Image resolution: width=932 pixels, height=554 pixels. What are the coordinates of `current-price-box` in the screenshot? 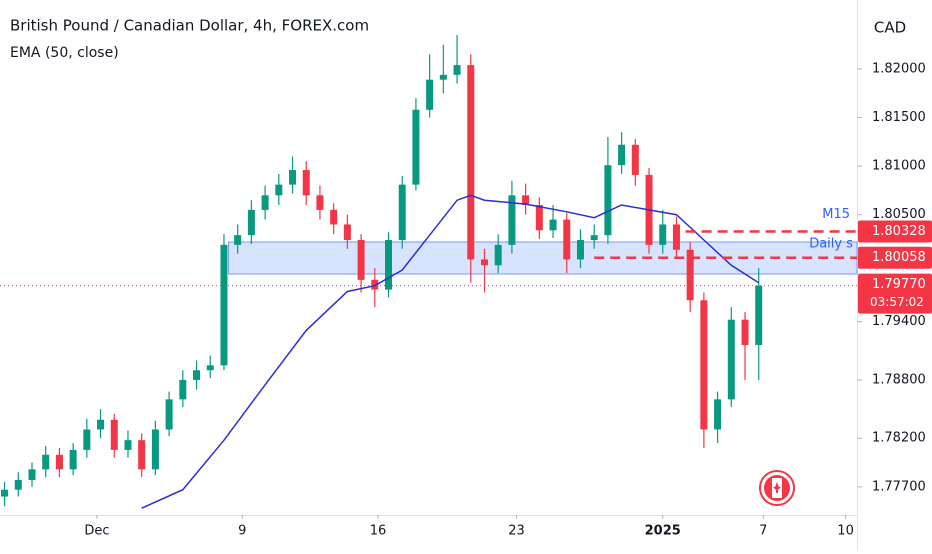 It's located at (895, 293).